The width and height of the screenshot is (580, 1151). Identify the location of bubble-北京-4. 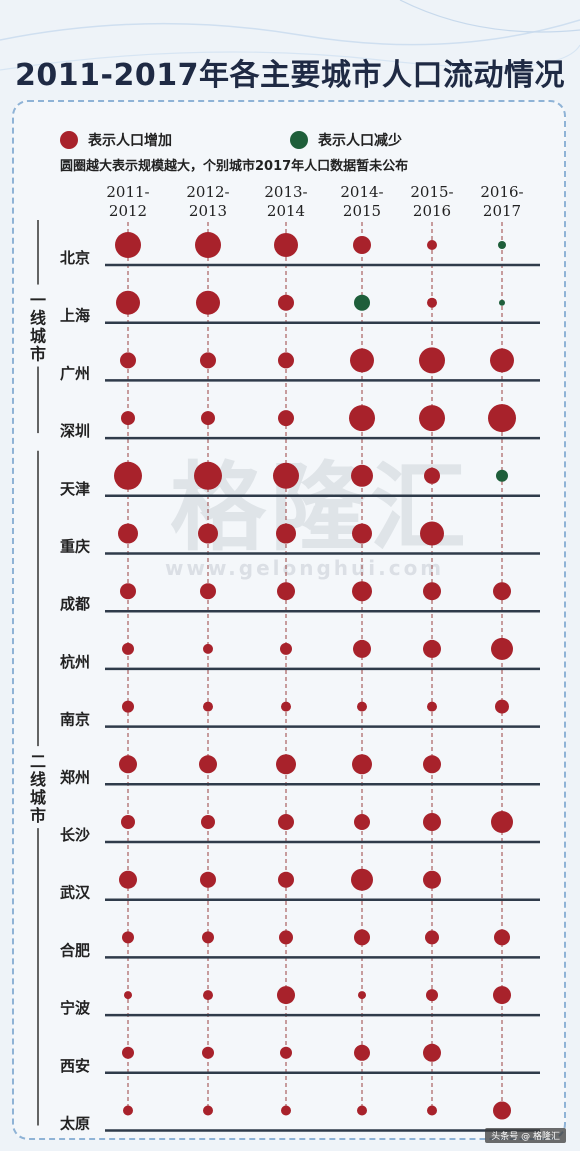
(432, 245).